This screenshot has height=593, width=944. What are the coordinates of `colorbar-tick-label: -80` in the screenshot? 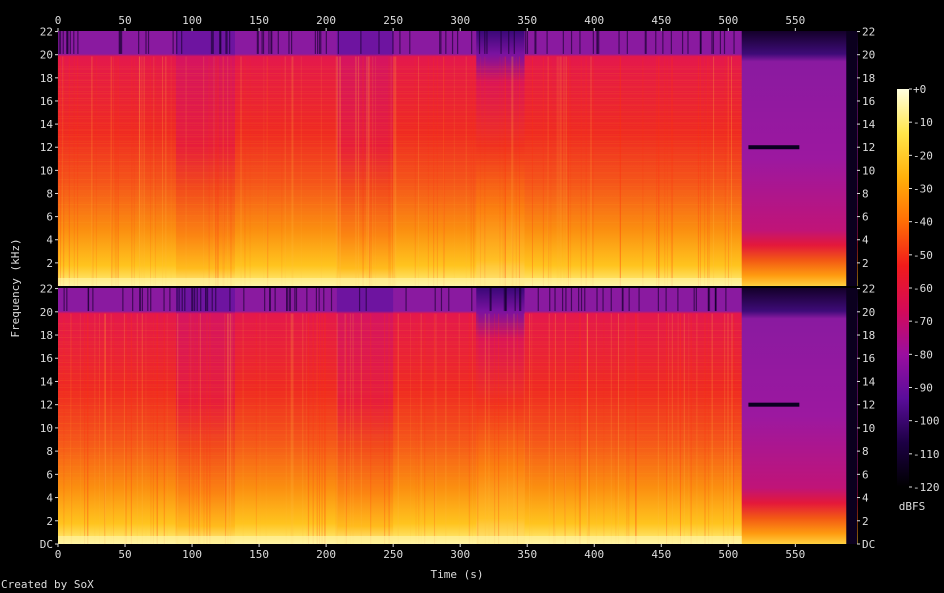 It's located at (923, 354).